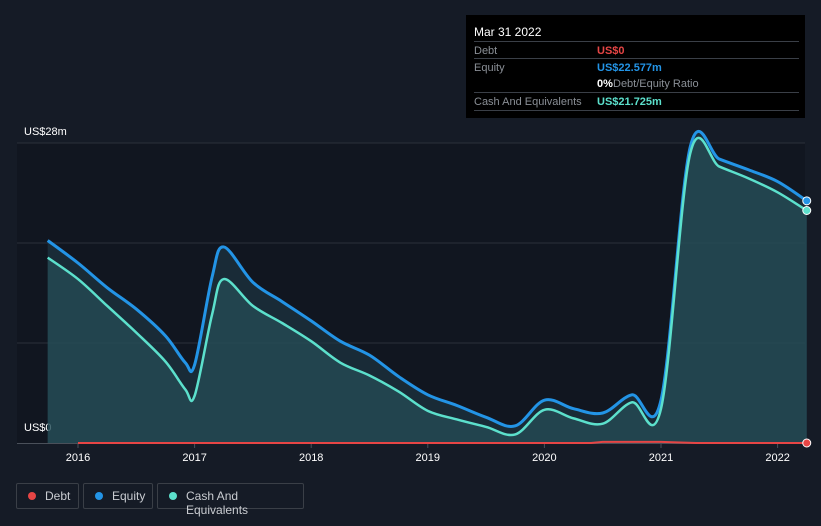 Image resolution: width=821 pixels, height=526 pixels. What do you see at coordinates (217, 503) in the screenshot?
I see `legend-cash-label: Cash And Equivalents` at bounding box center [217, 503].